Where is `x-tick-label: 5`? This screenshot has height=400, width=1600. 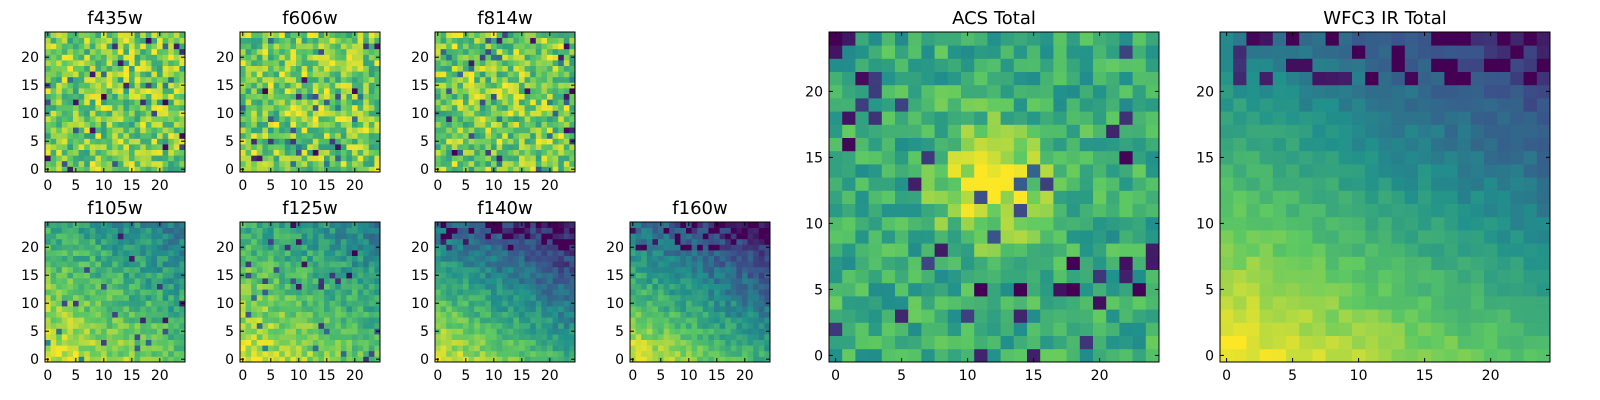
x-tick-label: 5 is located at coordinates (465, 186).